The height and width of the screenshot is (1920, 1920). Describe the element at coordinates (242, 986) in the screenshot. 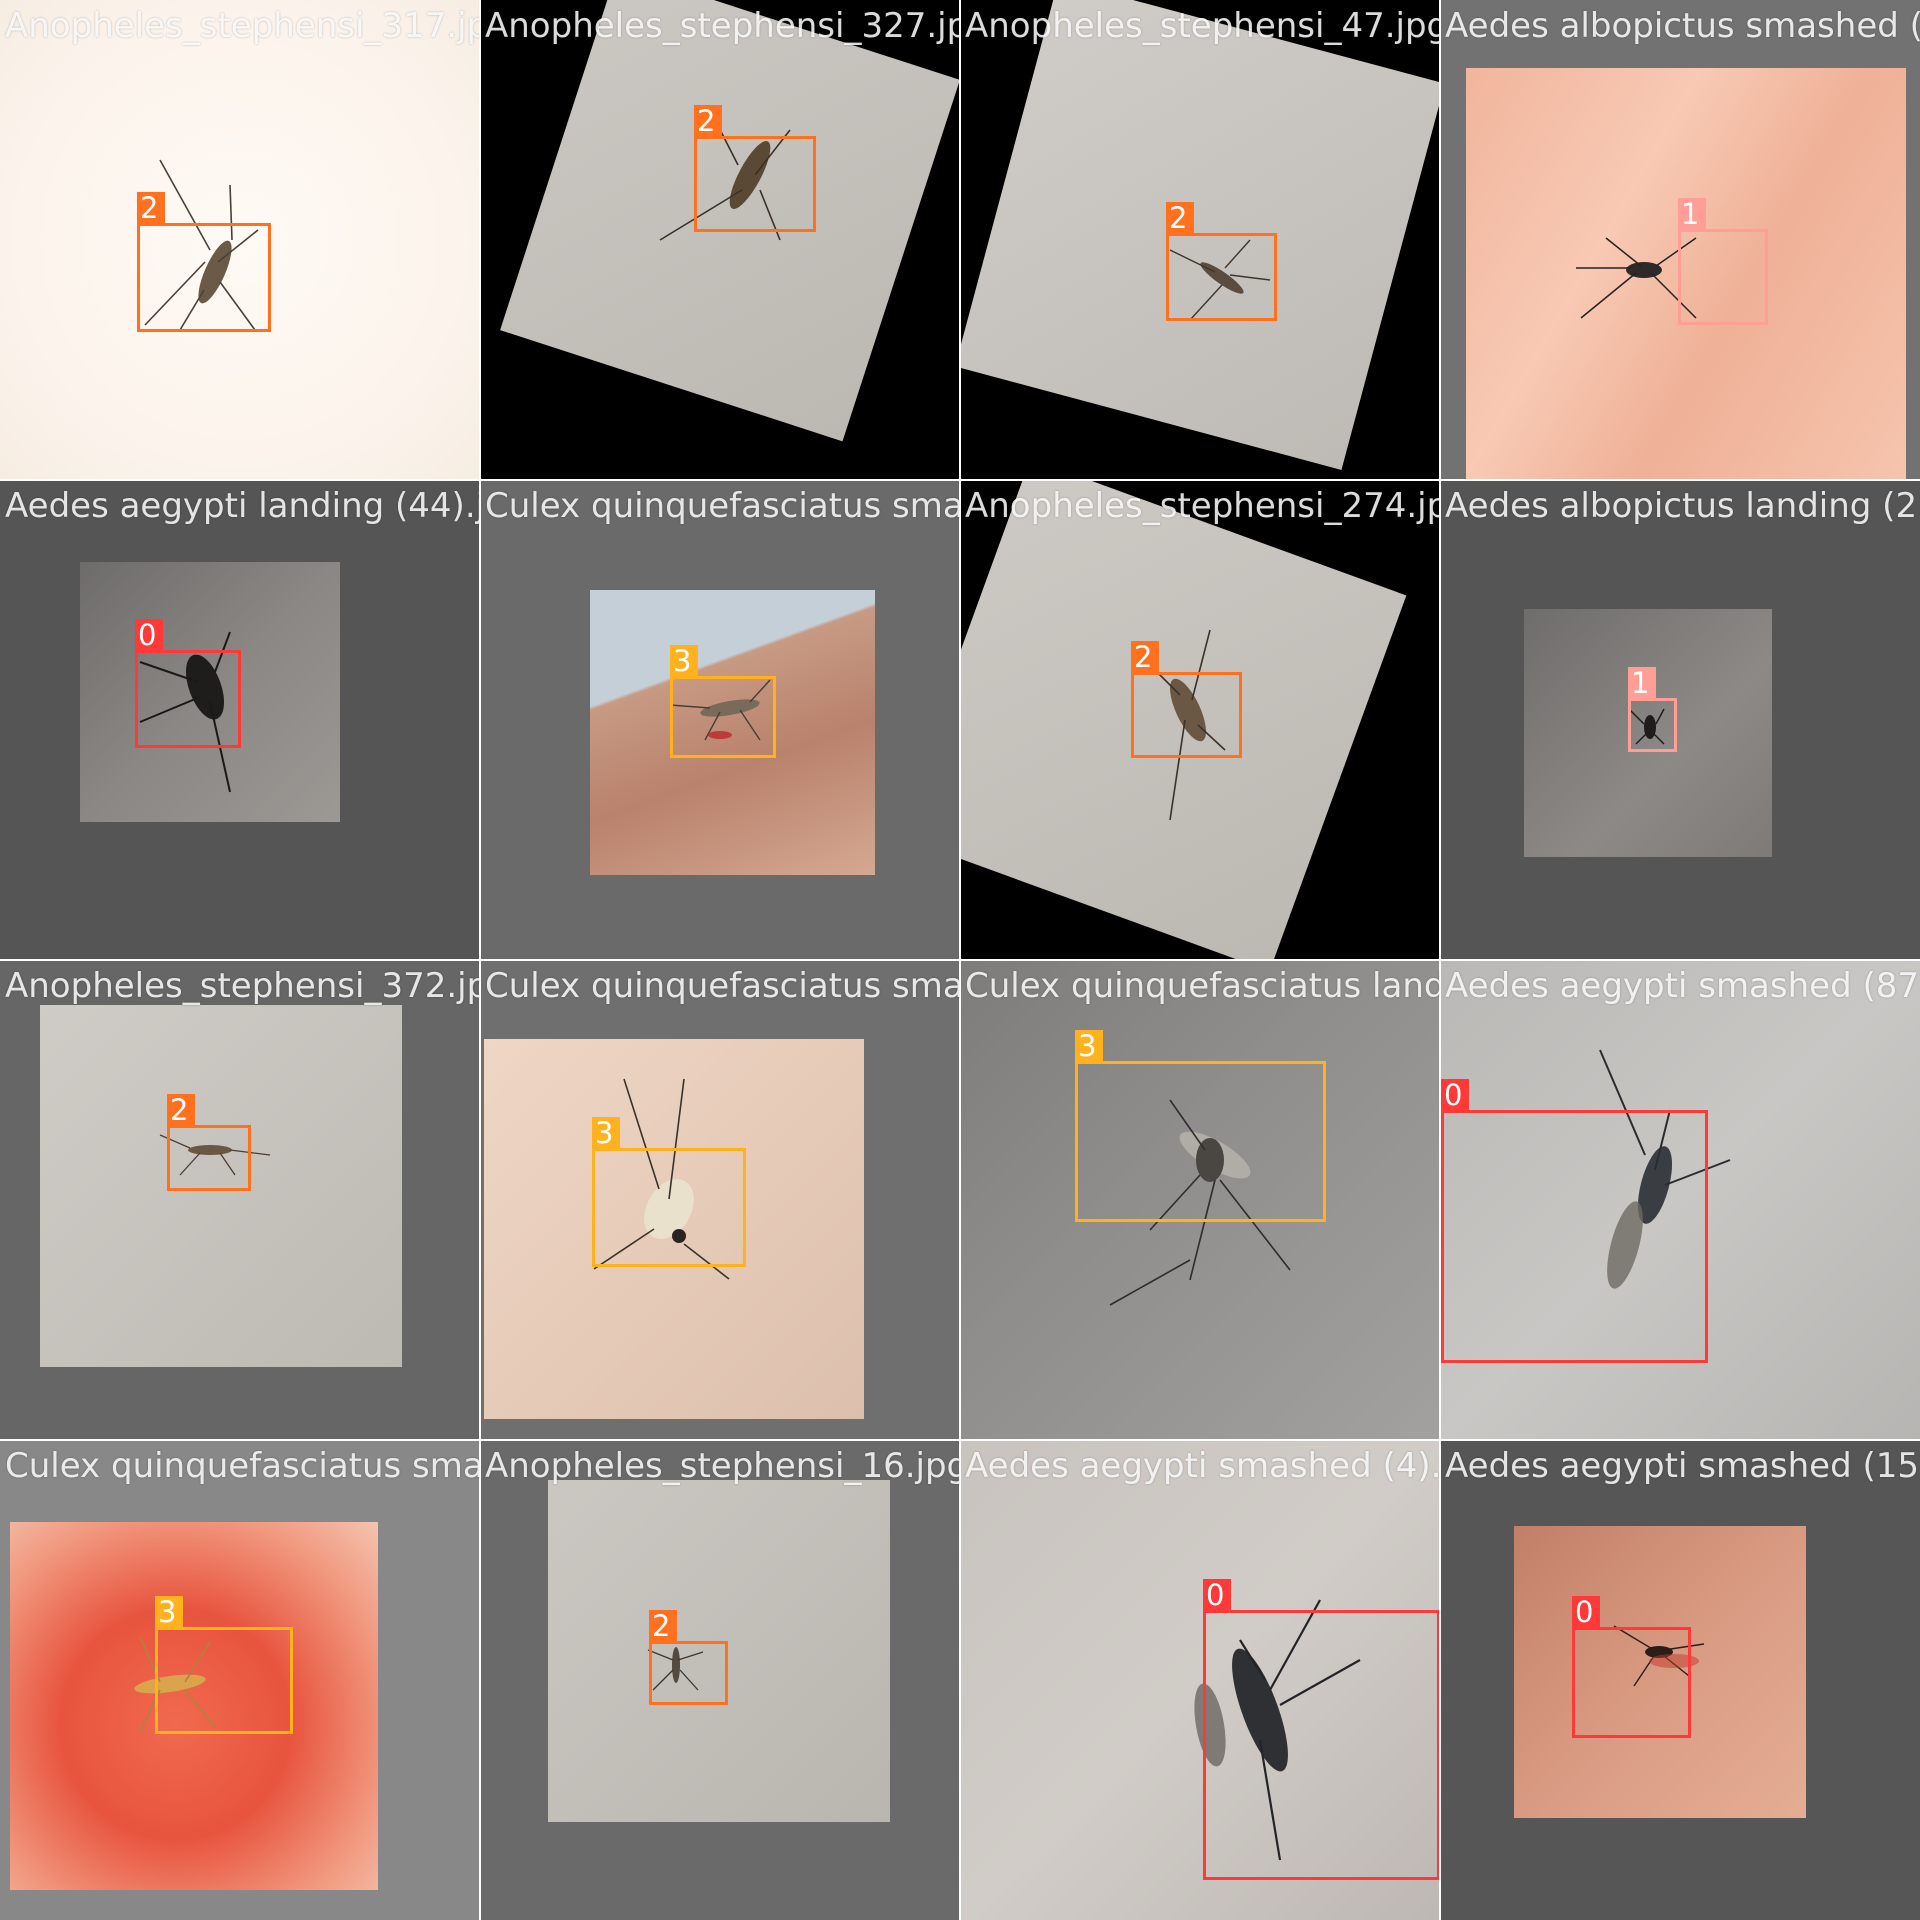

I see `image-filename: Anopheles_stephensi_372.jpg` at that location.